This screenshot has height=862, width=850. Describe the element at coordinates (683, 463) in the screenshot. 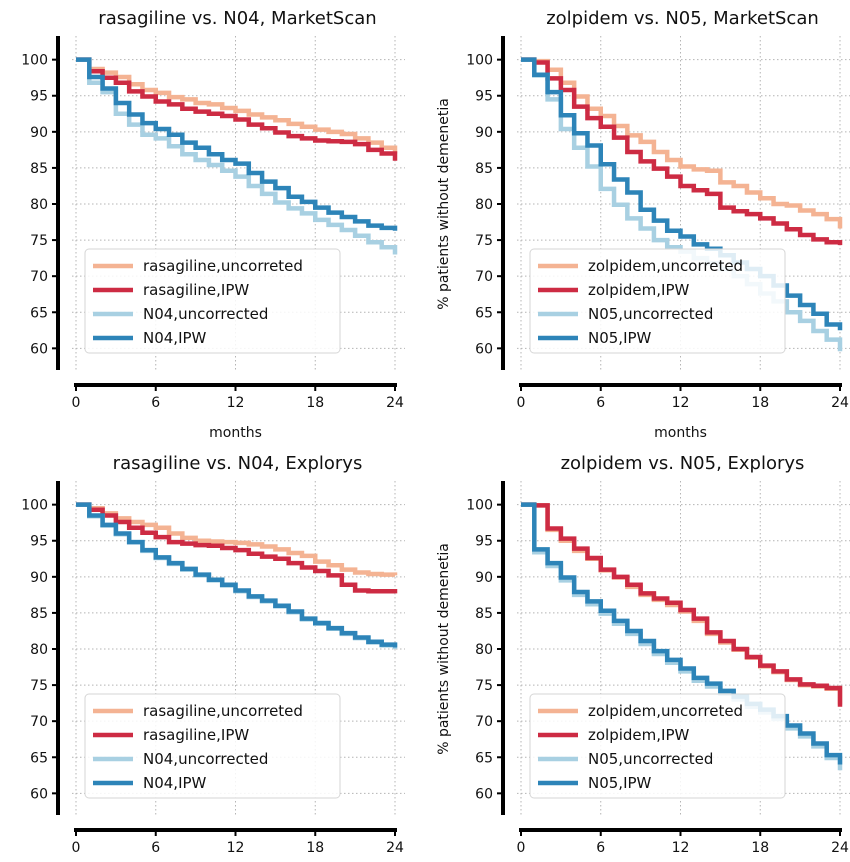

I see `chart-title: zolpidem vs. N05, Explorys` at that location.